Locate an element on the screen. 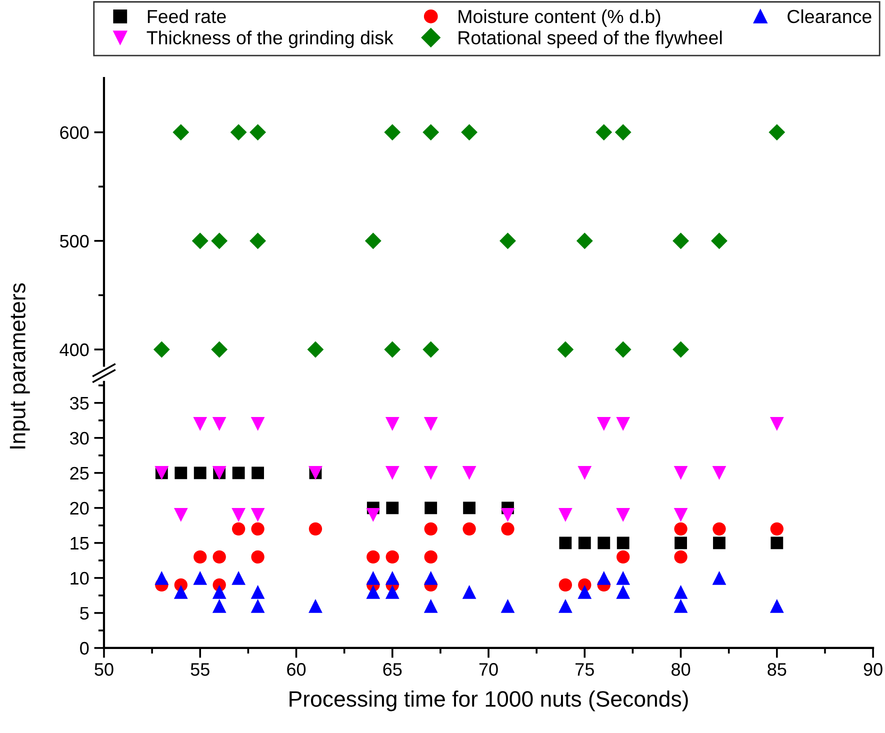 The height and width of the screenshot is (733, 885). legend-label: Clearance is located at coordinates (830, 16).